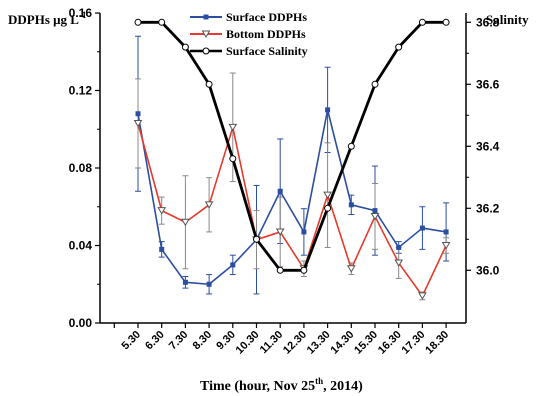 The image size is (544, 396). I want to click on x-tick-label: 10.30, so click(248, 343).